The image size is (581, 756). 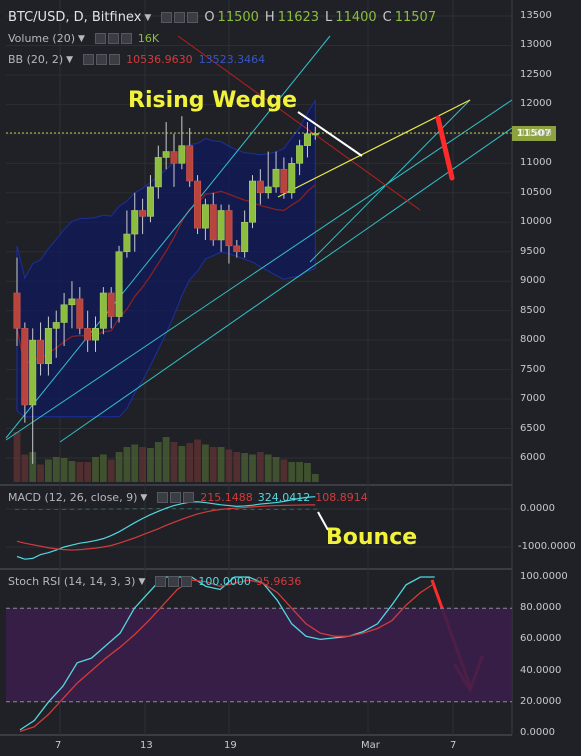 I want to click on wedge-lower-line, so click(x=390, y=181).